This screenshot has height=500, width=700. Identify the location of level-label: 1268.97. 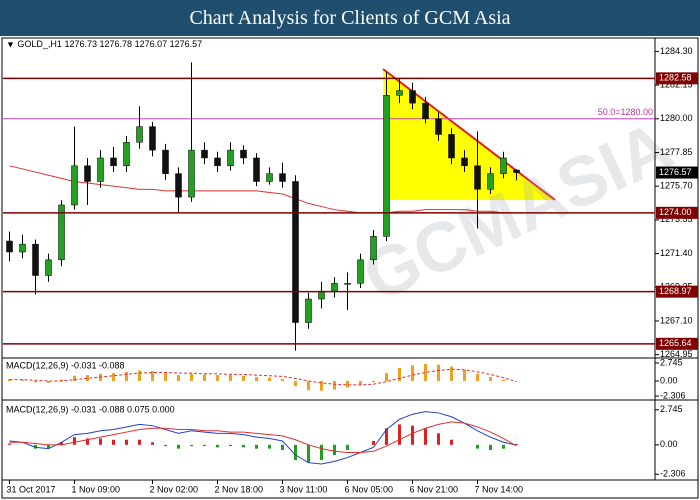
(675, 291).